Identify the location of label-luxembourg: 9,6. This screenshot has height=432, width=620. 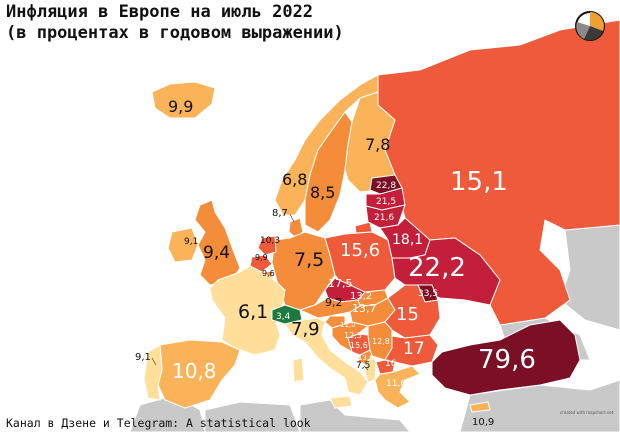
(268, 273).